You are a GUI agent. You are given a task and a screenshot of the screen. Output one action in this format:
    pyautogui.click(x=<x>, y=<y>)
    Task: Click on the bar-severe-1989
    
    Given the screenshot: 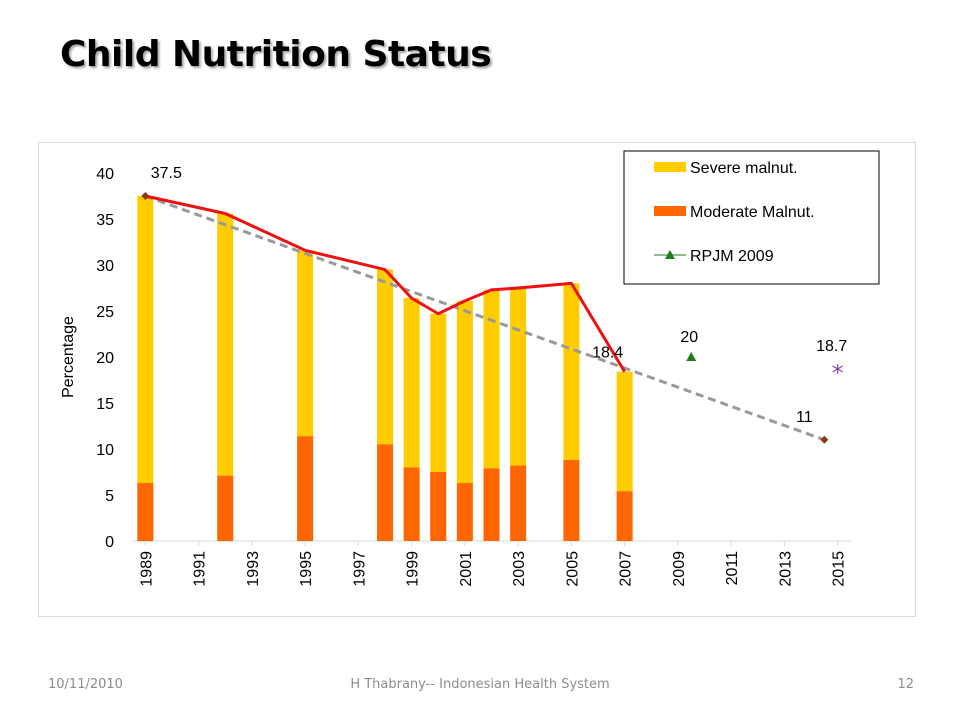 What is the action you would take?
    pyautogui.click(x=145, y=340)
    